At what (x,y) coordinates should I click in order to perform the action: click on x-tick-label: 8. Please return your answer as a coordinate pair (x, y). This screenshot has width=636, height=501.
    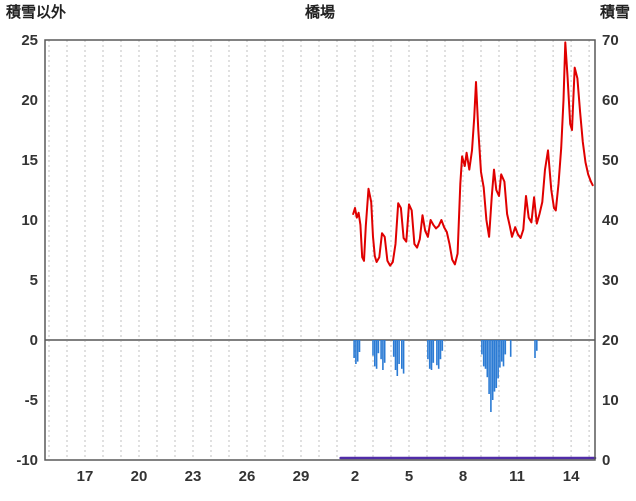
    Looking at the image, I should click on (463, 476).